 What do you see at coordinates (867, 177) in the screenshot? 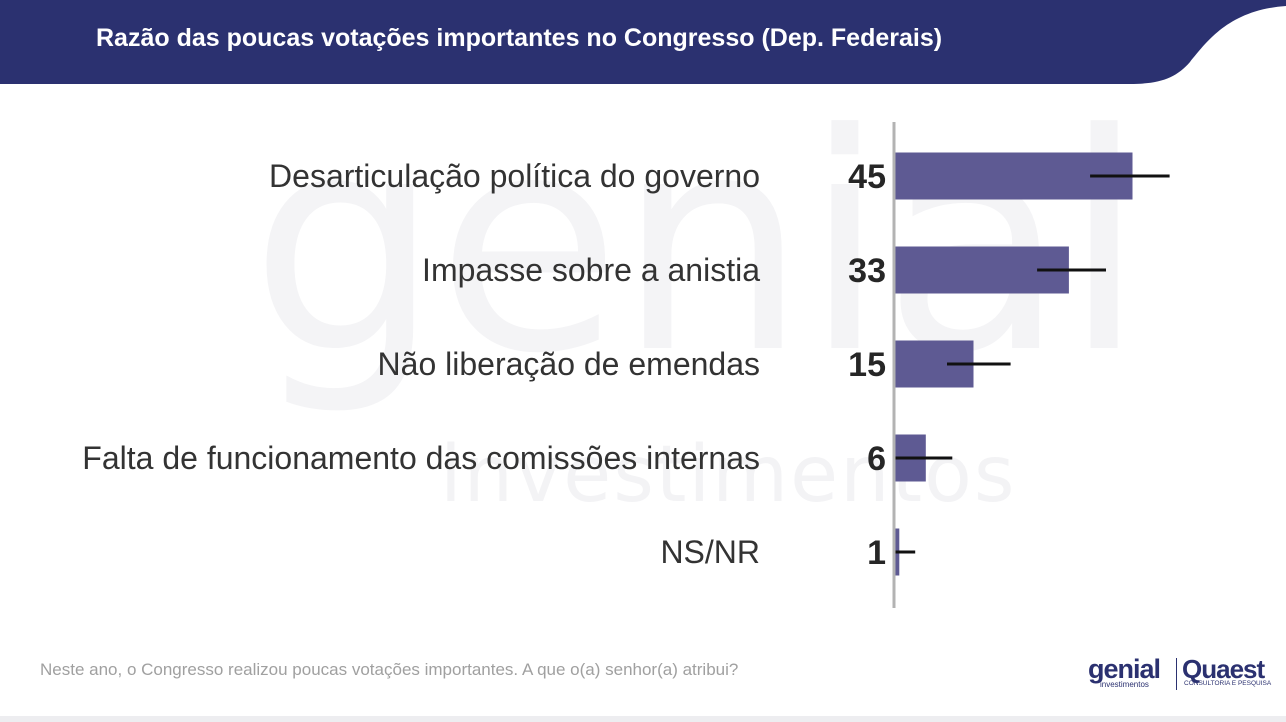
I see `value-label: 45` at bounding box center [867, 177].